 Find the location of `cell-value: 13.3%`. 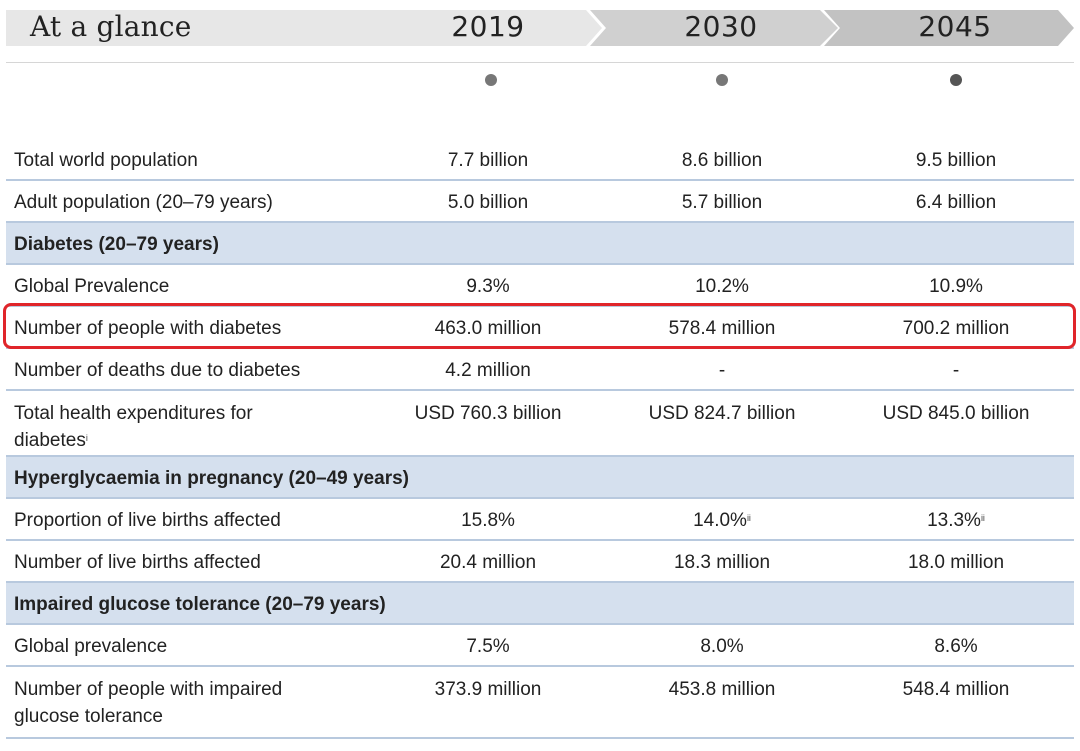

cell-value: 13.3% is located at coordinates (954, 520).